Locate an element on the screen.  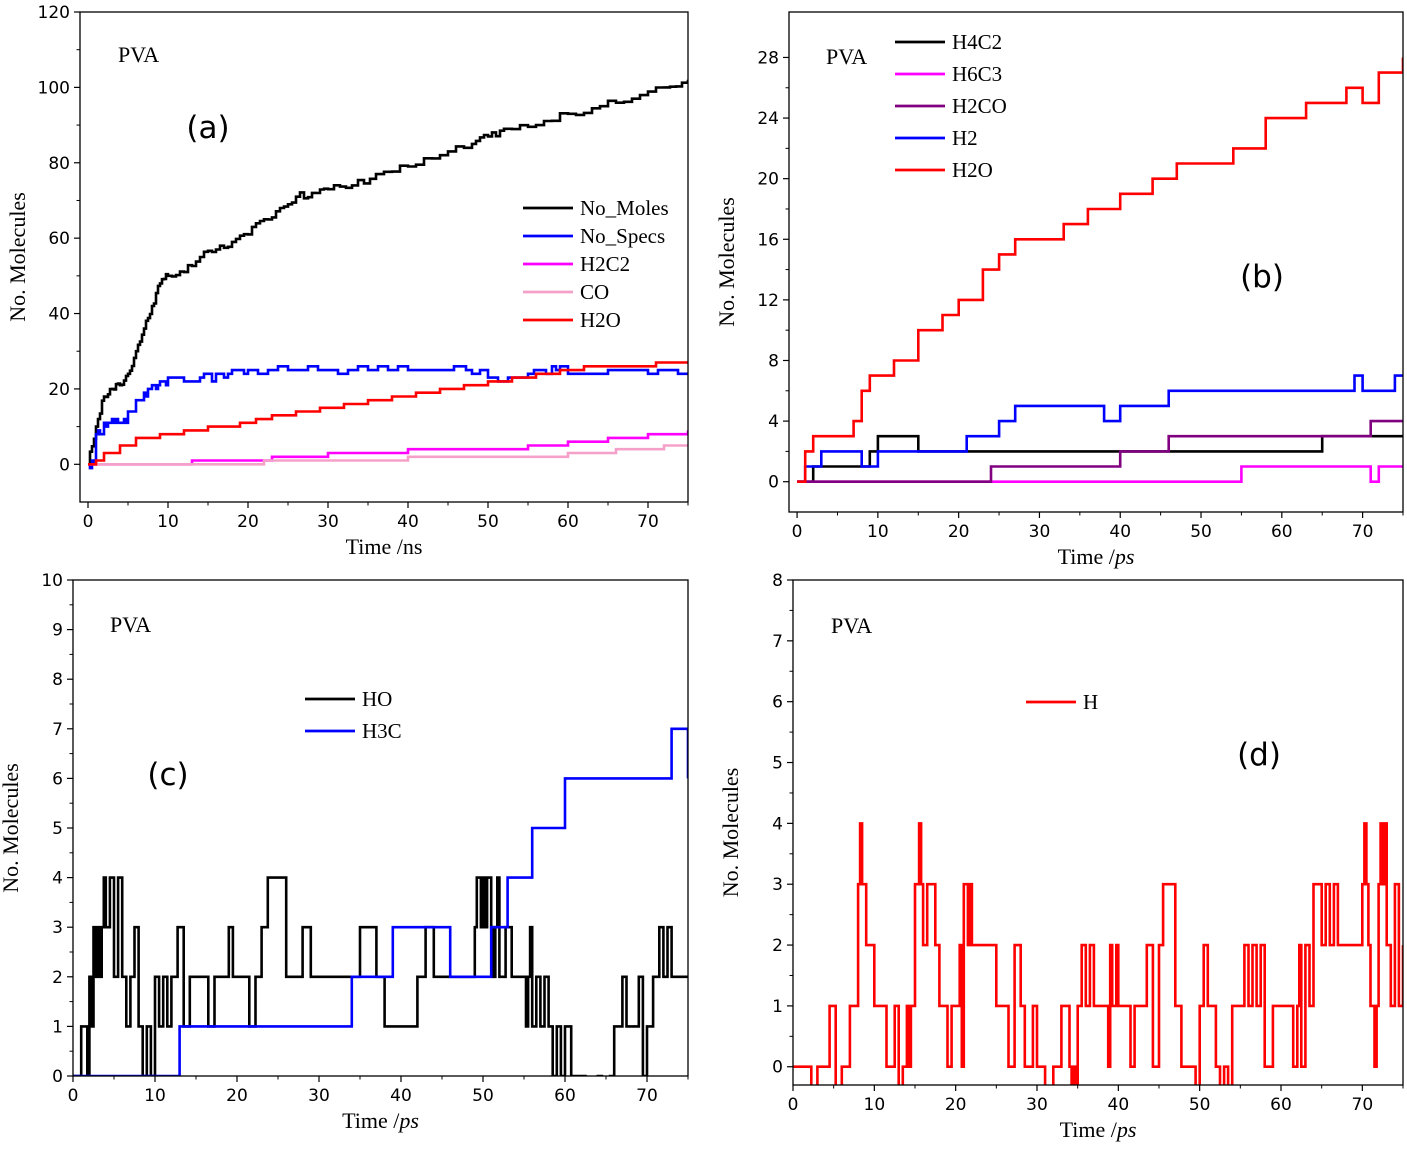
y-tick-label-c-2: 2 is located at coordinates (57, 978).